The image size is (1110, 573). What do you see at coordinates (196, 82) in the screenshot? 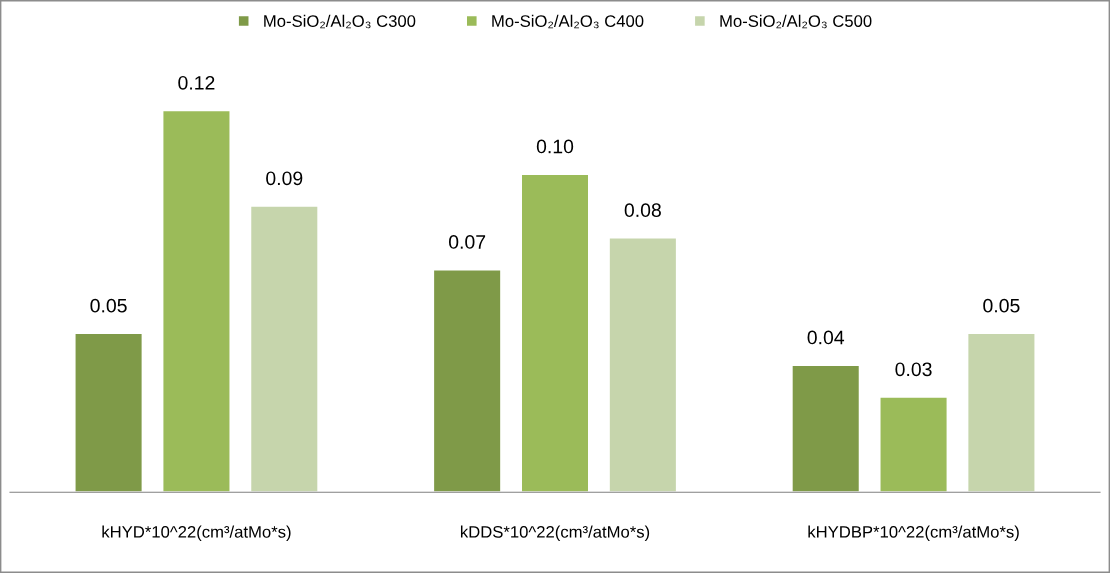
I see `data-label: 0.12` at bounding box center [196, 82].